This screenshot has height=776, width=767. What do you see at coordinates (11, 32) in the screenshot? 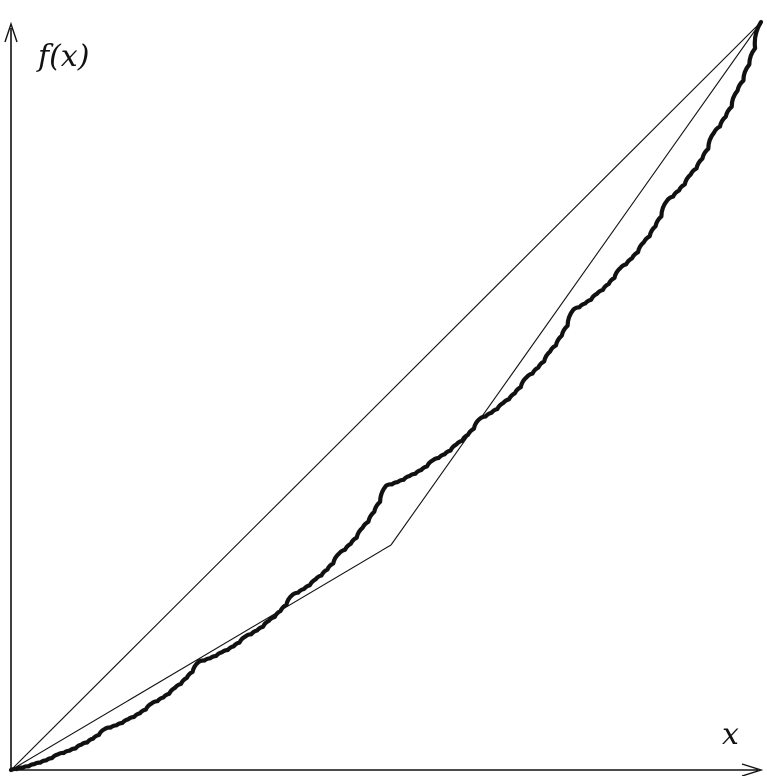
I see `y-axis-arrowhead` at bounding box center [11, 32].